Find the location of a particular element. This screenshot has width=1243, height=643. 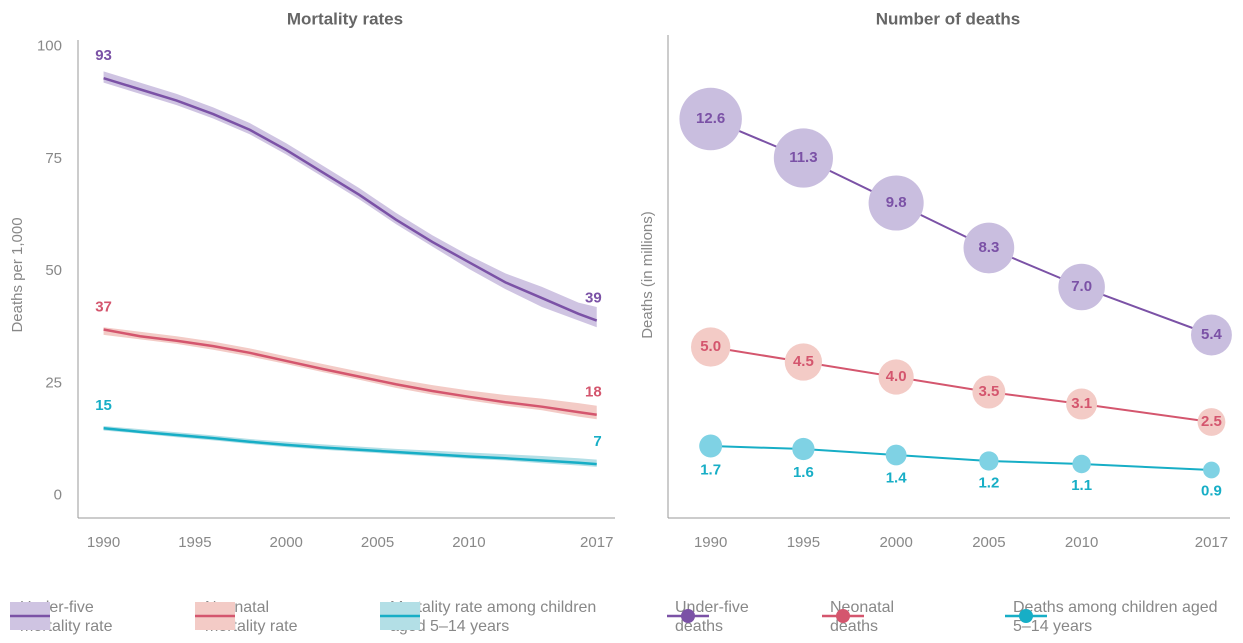

data-label: 18 is located at coordinates (593, 392).